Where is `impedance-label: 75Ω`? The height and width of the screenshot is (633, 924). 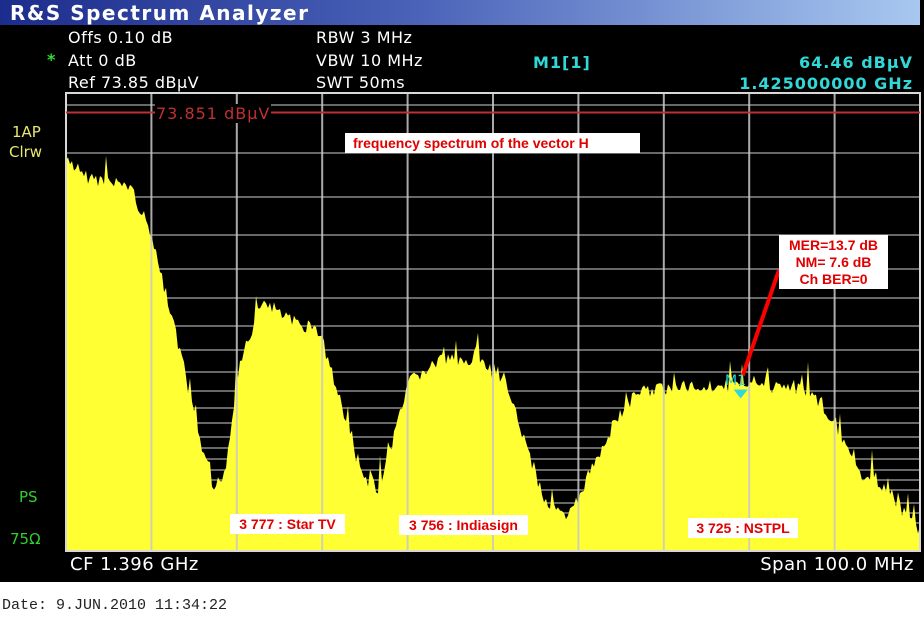
impedance-label: 75Ω is located at coordinates (25, 539).